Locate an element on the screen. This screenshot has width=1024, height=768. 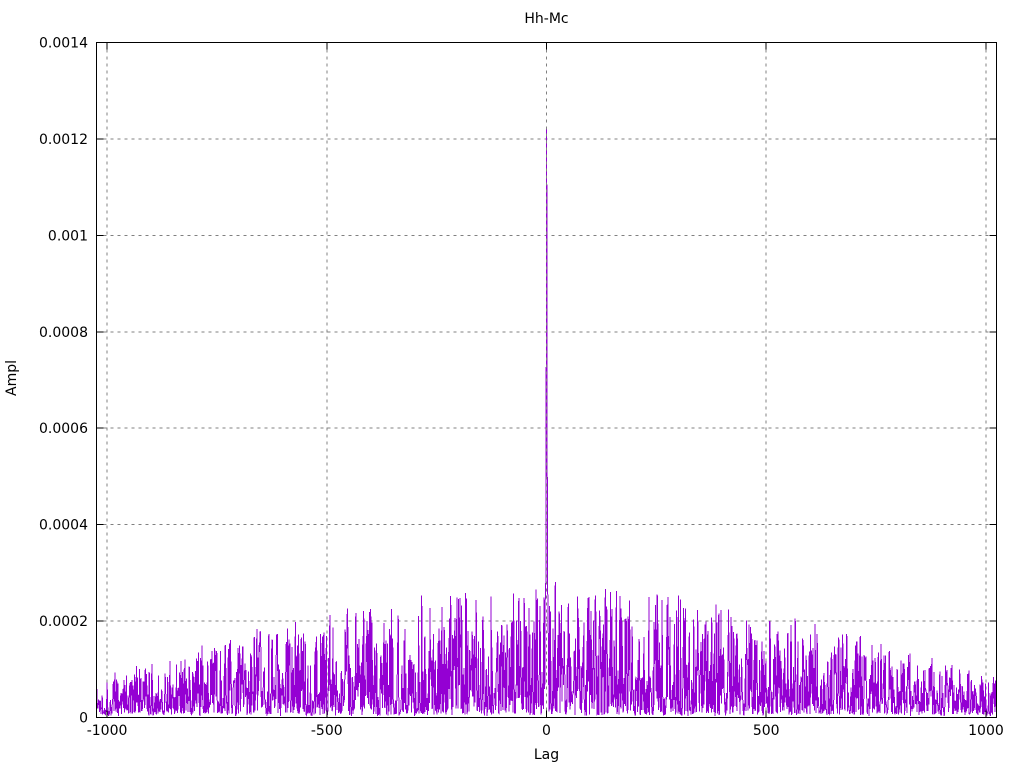
chart-title: Hh-Mc is located at coordinates (546, 19).